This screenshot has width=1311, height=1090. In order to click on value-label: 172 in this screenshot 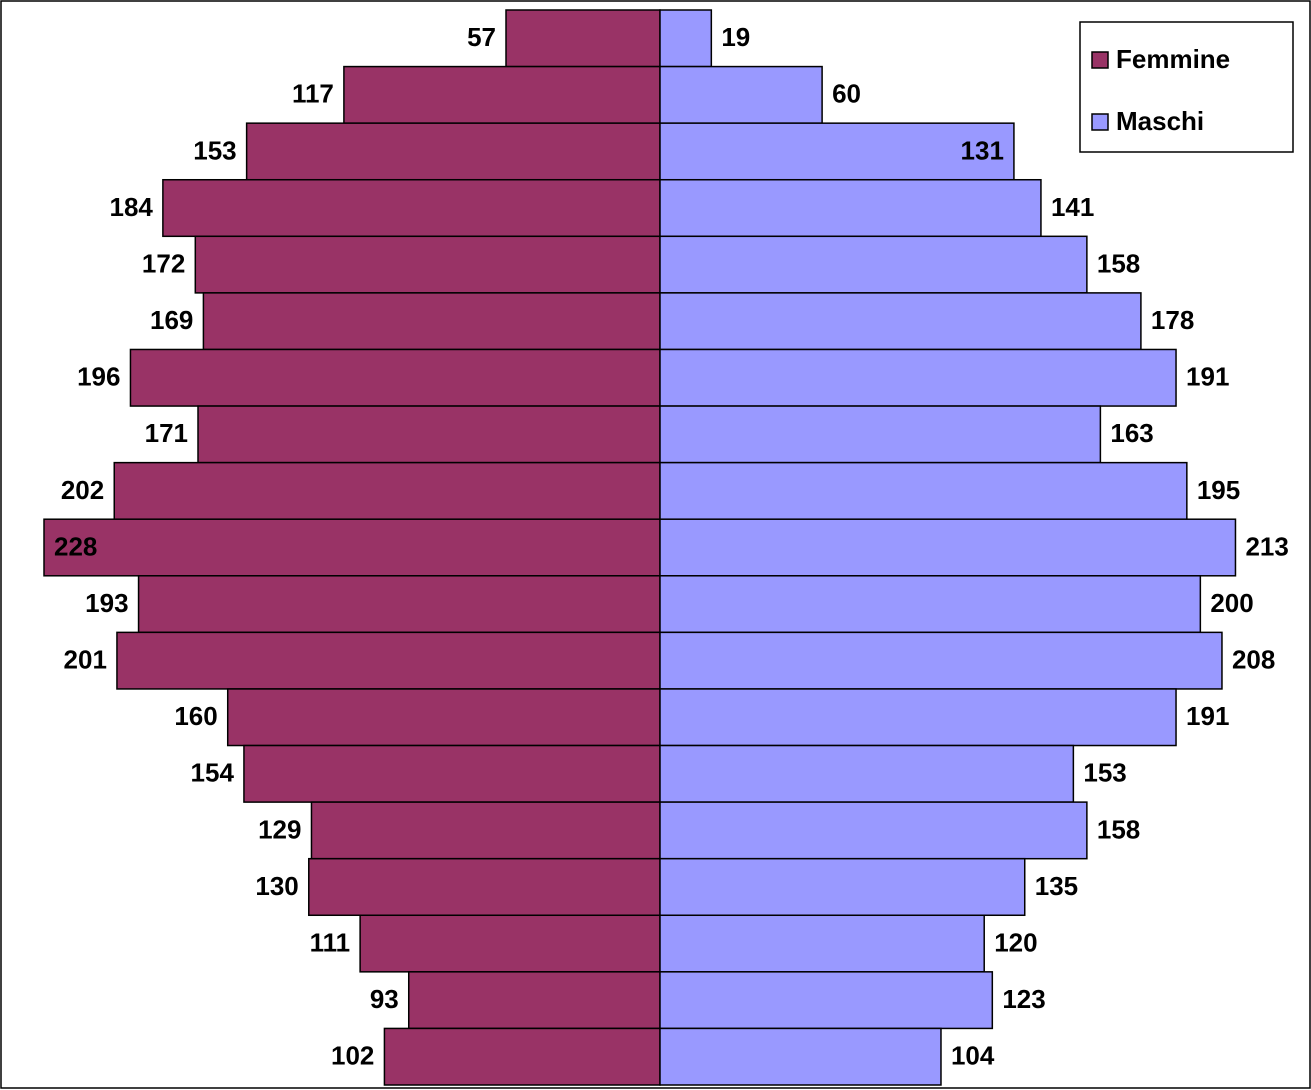, I will do `click(163, 263)`.